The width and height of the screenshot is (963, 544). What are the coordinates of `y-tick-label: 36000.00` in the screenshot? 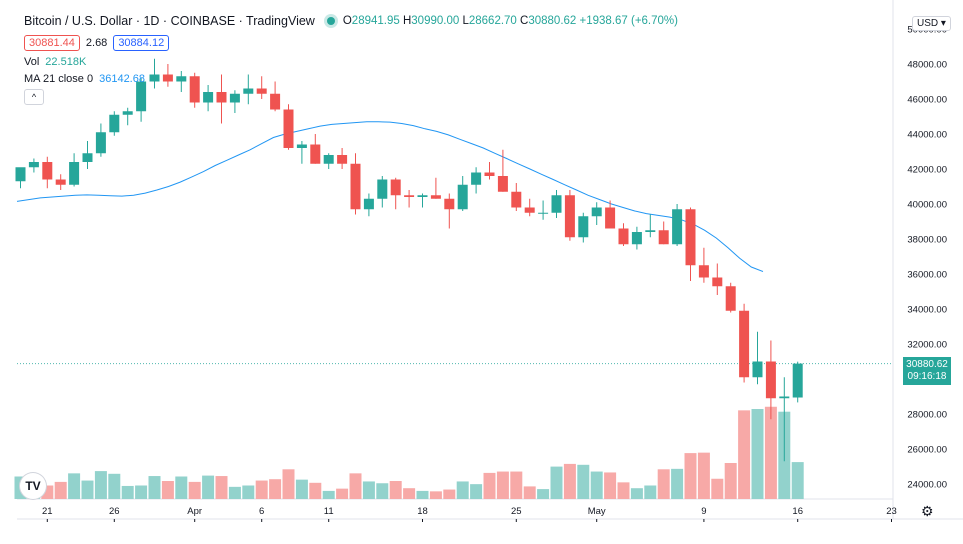 It's located at (927, 275).